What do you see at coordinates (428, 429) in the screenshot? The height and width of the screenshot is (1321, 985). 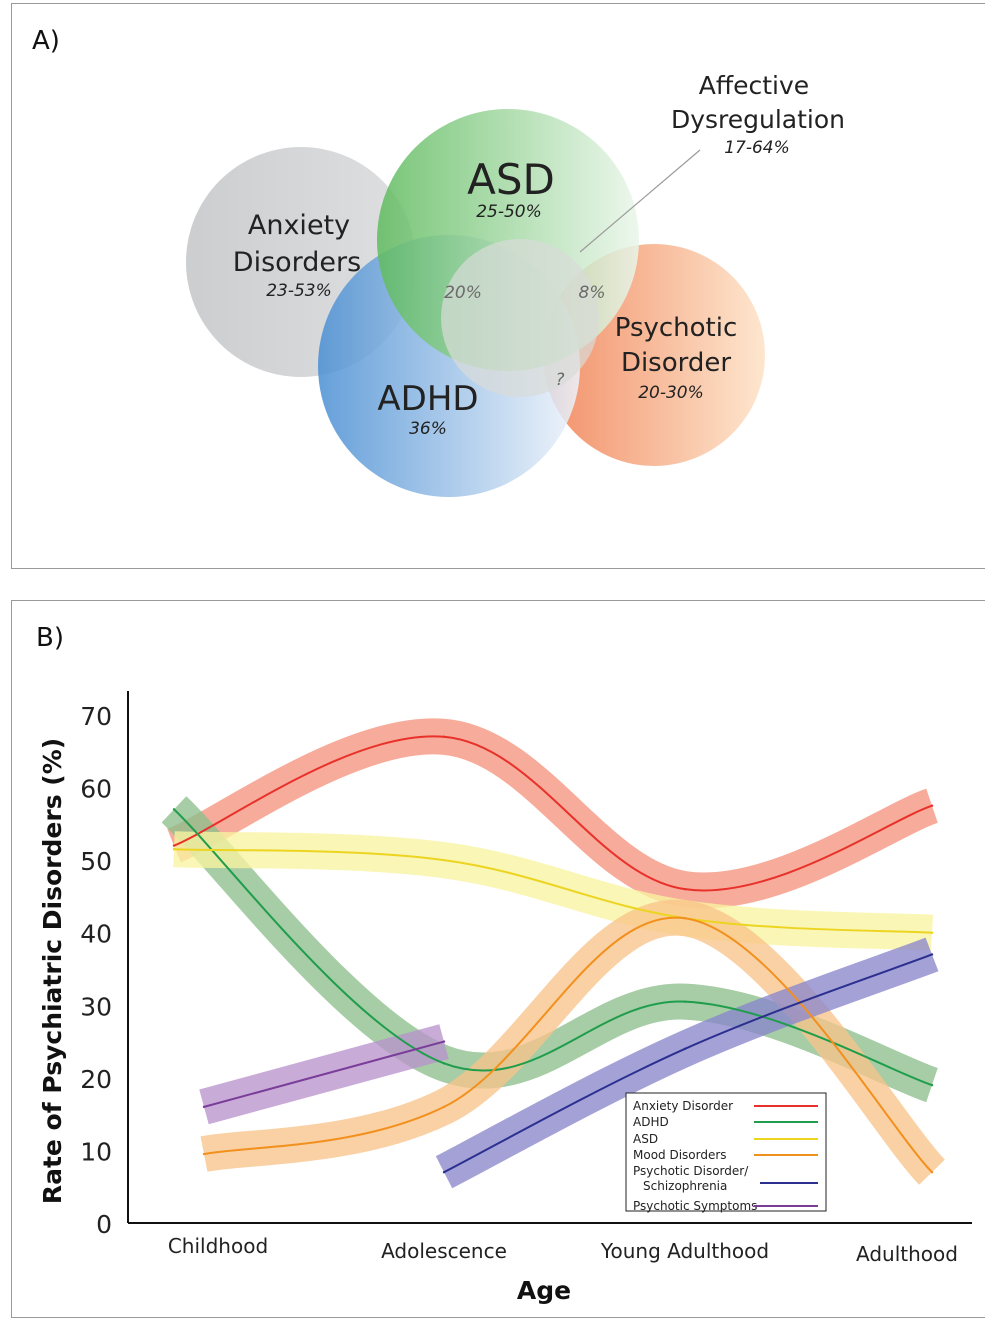 I see `adhd-range: 36%` at bounding box center [428, 429].